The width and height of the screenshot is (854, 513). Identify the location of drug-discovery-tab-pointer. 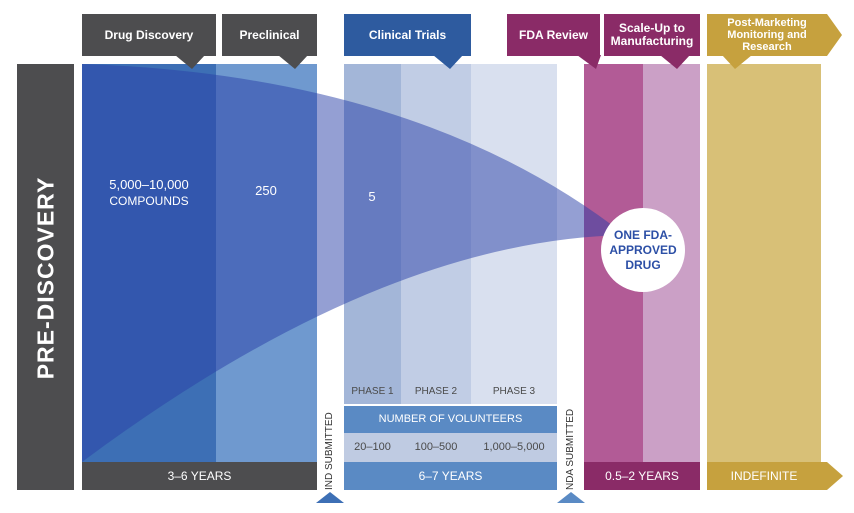
(190, 62).